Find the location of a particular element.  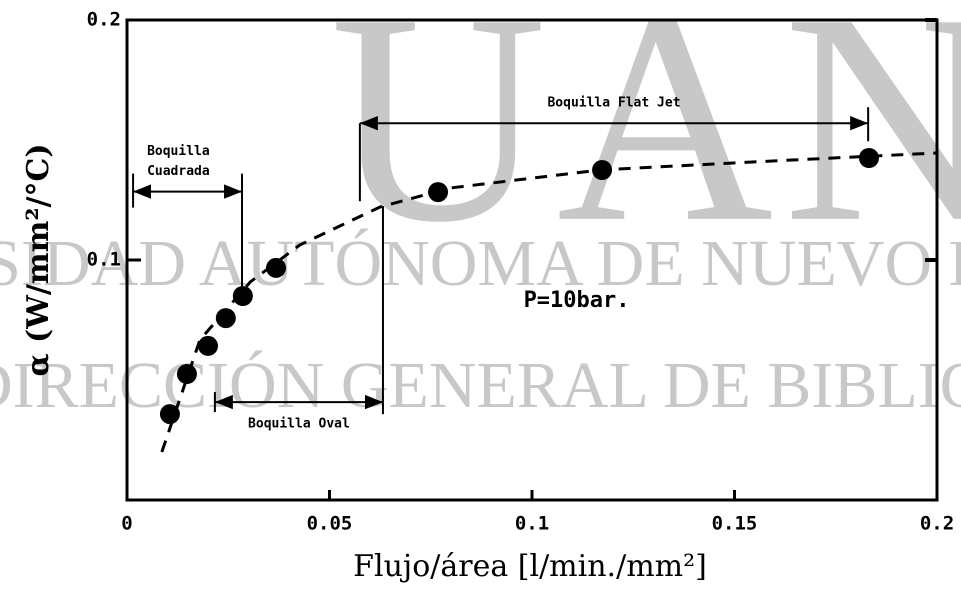

annotation-label: Boquilla Oval is located at coordinates (299, 424).